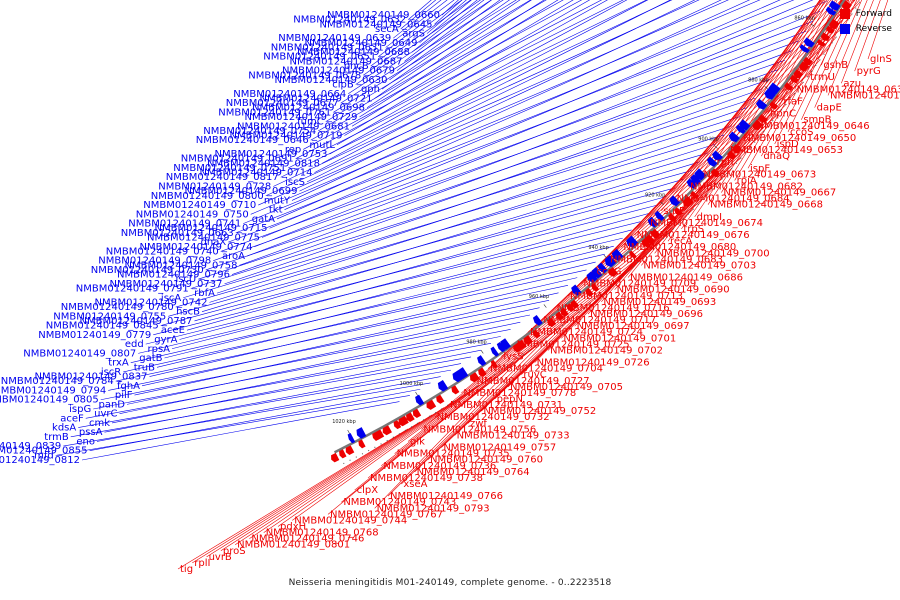 This screenshot has height=600, width=900. What do you see at coordinates (370, 89) in the screenshot?
I see `reverse-gene-label: gph` at bounding box center [370, 89].